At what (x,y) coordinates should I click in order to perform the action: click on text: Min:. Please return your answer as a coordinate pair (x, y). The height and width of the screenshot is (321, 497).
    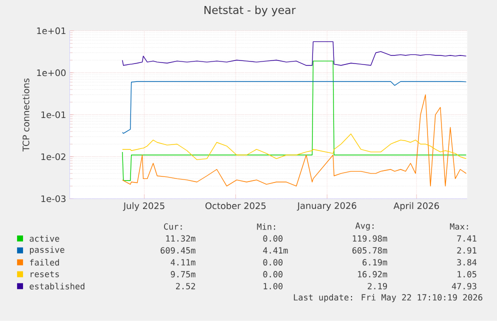
    Looking at the image, I should click on (266, 226).